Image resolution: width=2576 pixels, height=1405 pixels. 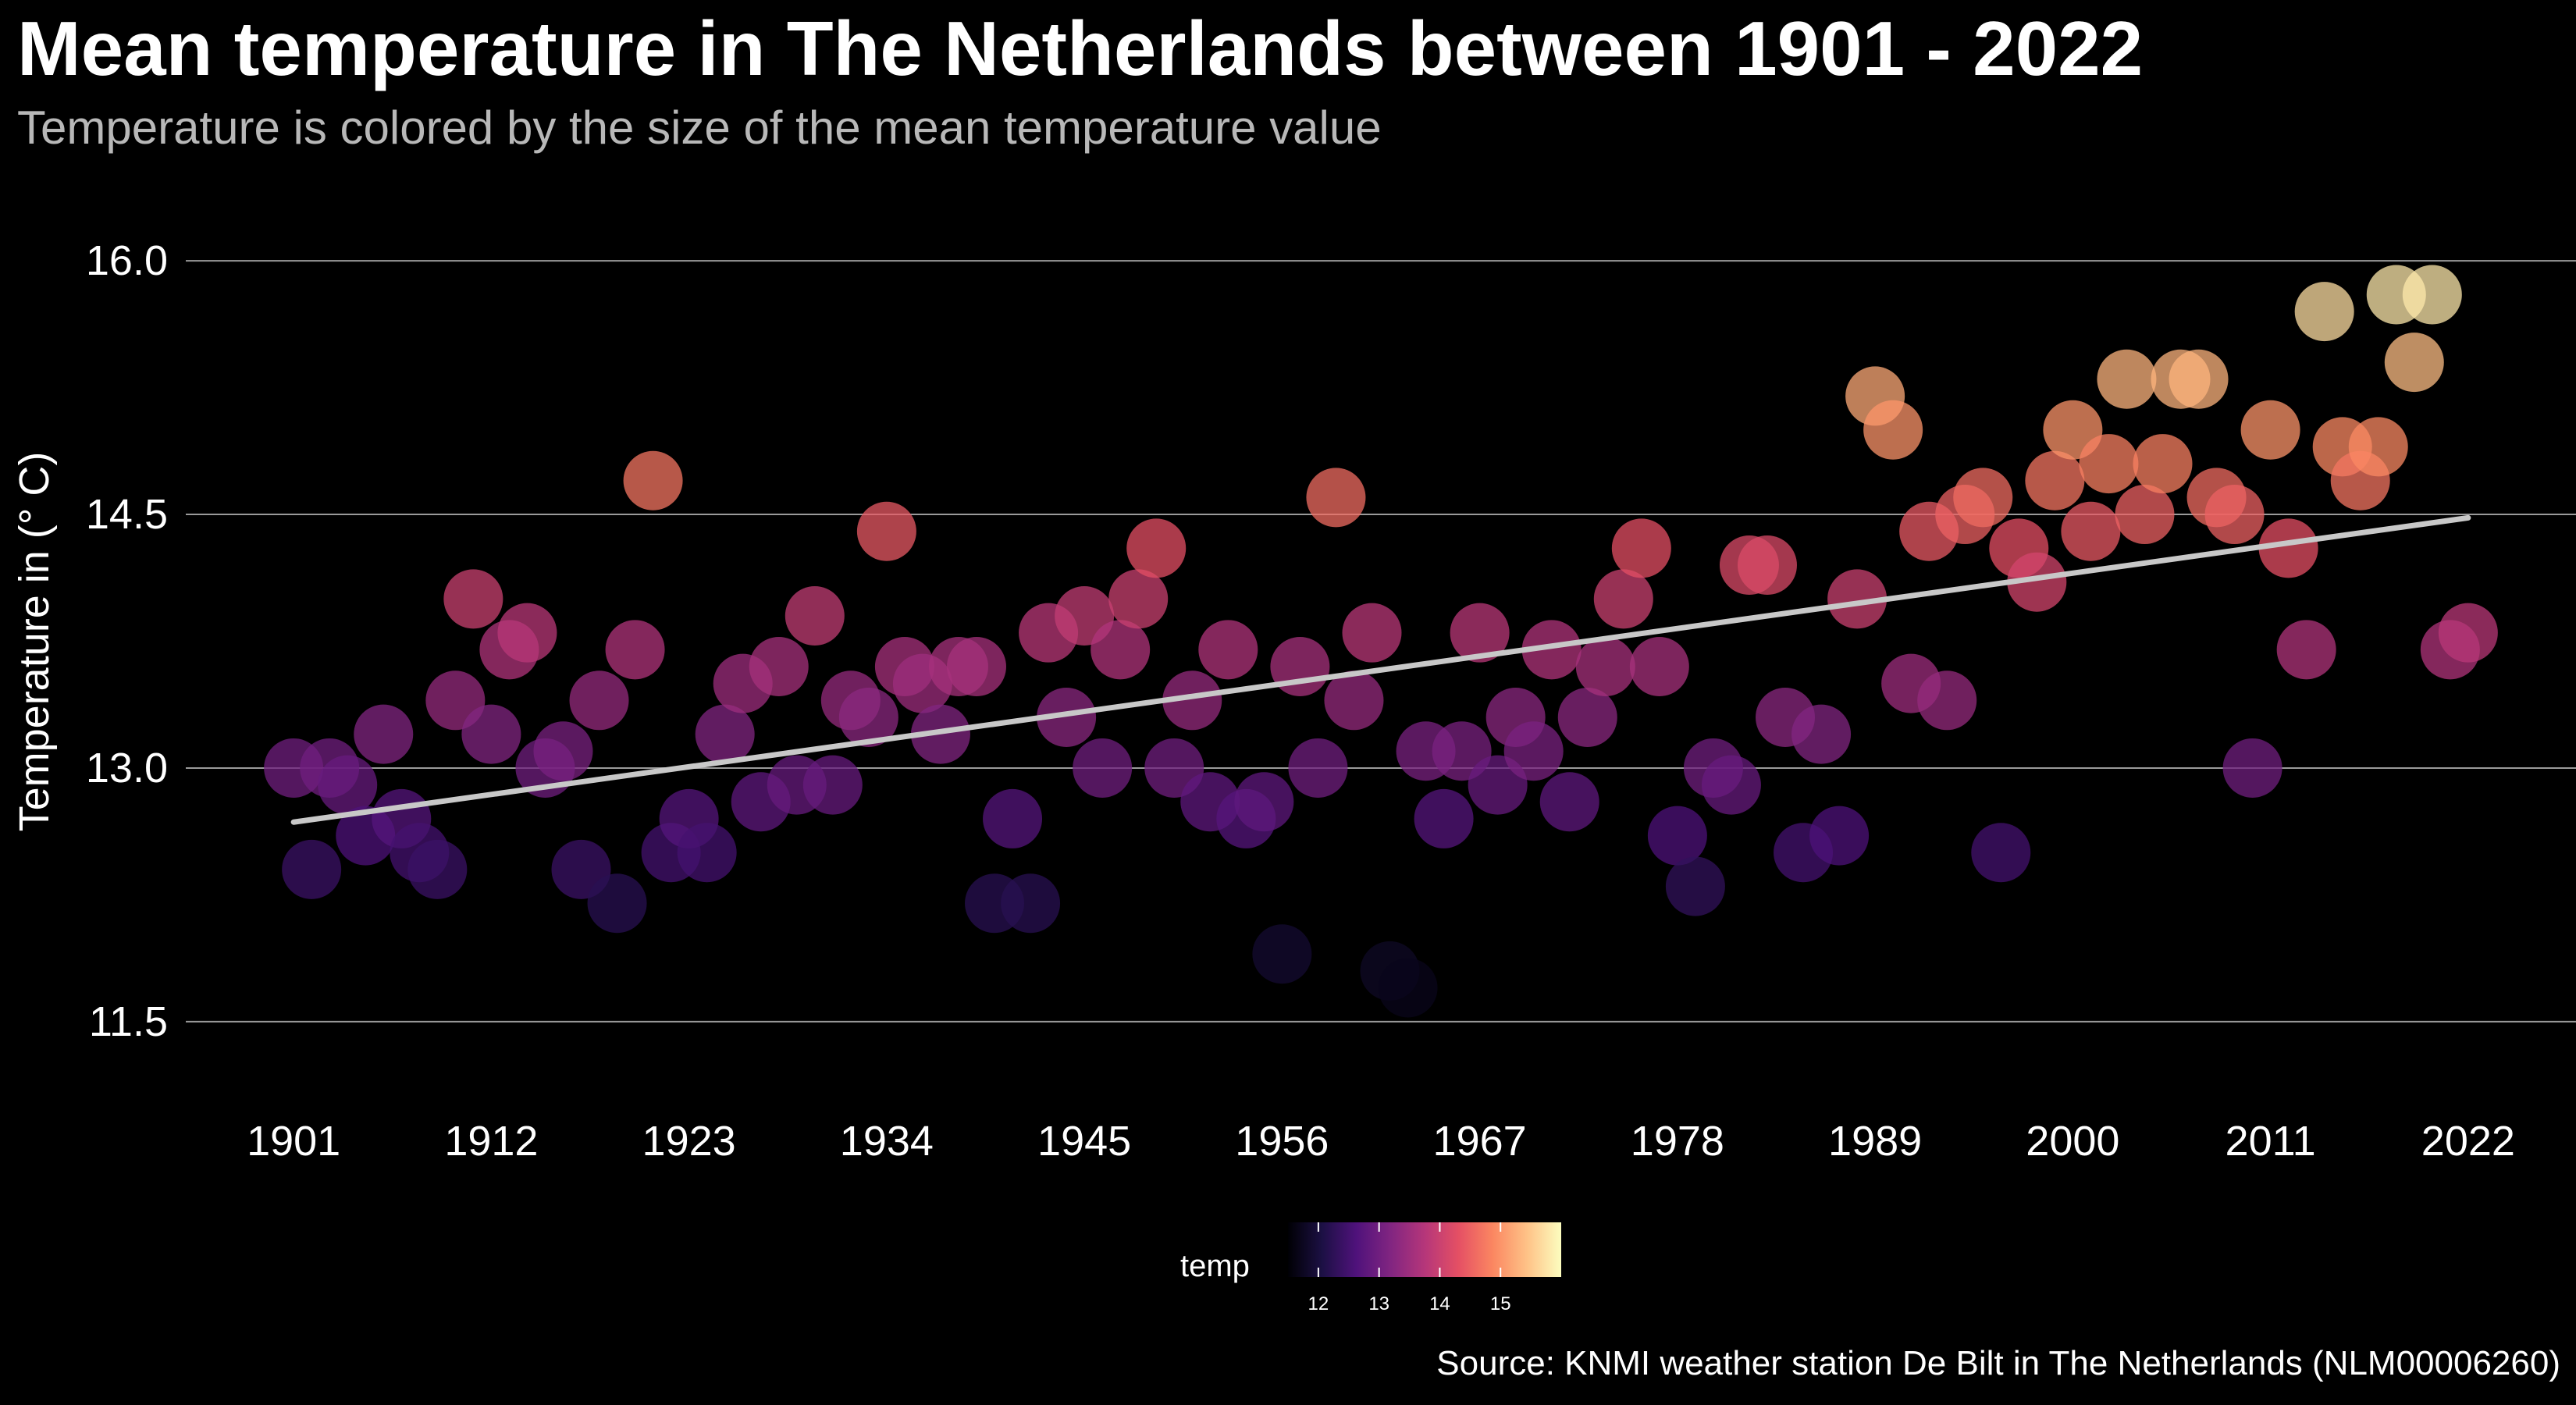 What do you see at coordinates (491, 1142) in the screenshot?
I see `x-tick-label: 1912` at bounding box center [491, 1142].